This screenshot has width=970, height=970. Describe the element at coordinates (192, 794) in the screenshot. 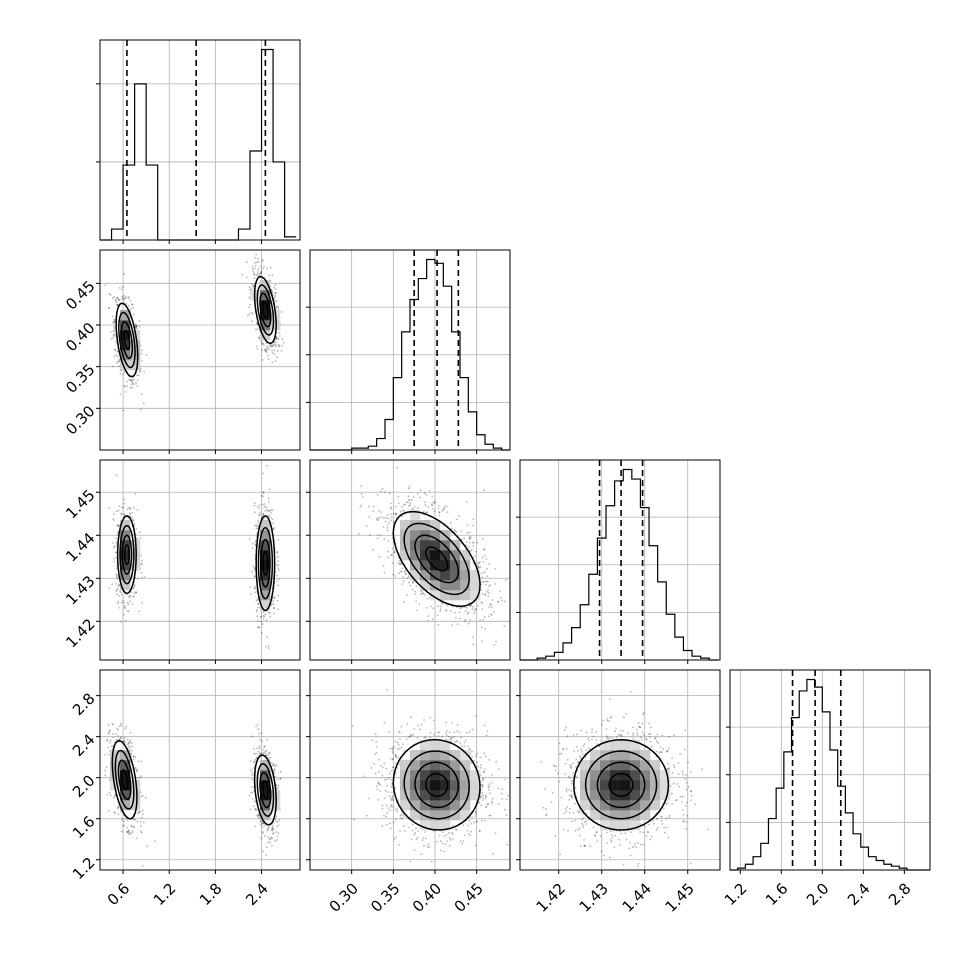

I see `density-layer` at that location.